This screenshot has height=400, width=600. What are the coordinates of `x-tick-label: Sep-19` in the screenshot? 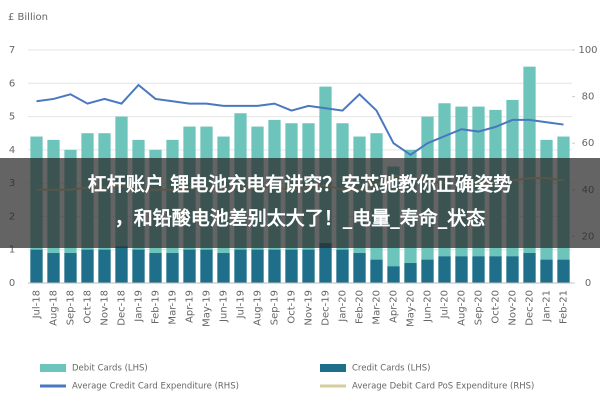 It's located at (275, 307).